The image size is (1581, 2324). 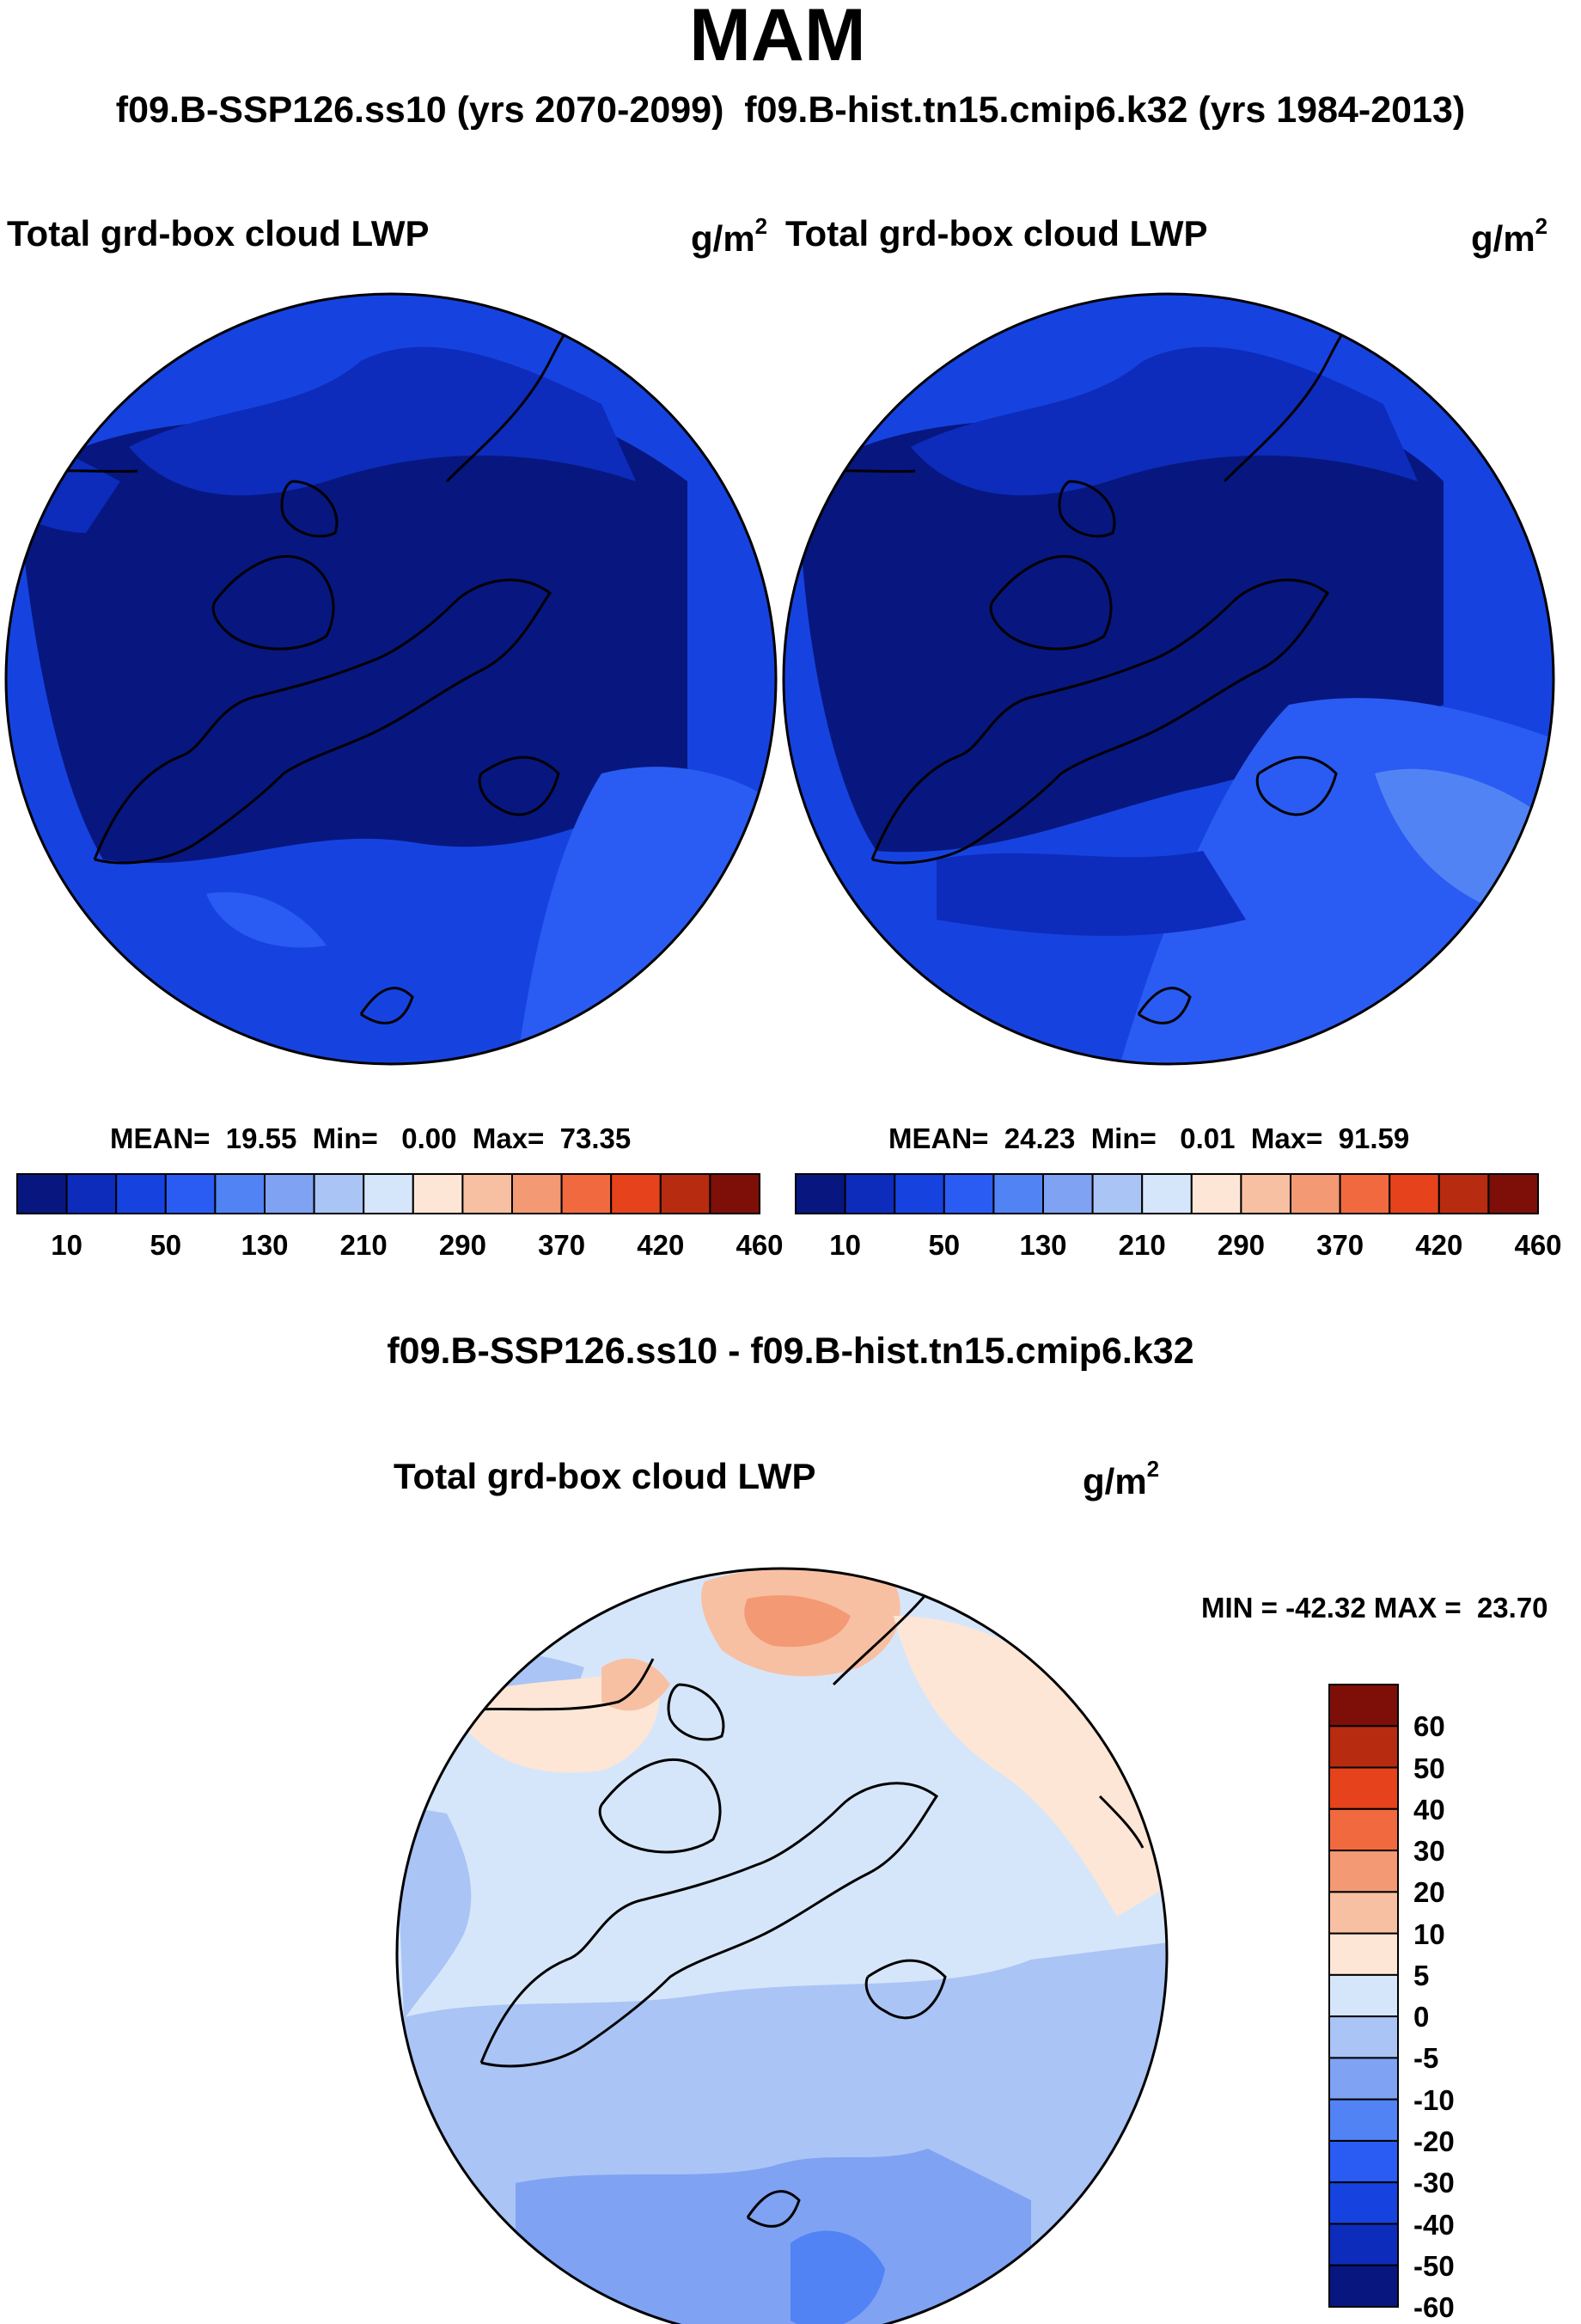 What do you see at coordinates (761, 226) in the screenshot?
I see `left-units-exp: 2` at bounding box center [761, 226].